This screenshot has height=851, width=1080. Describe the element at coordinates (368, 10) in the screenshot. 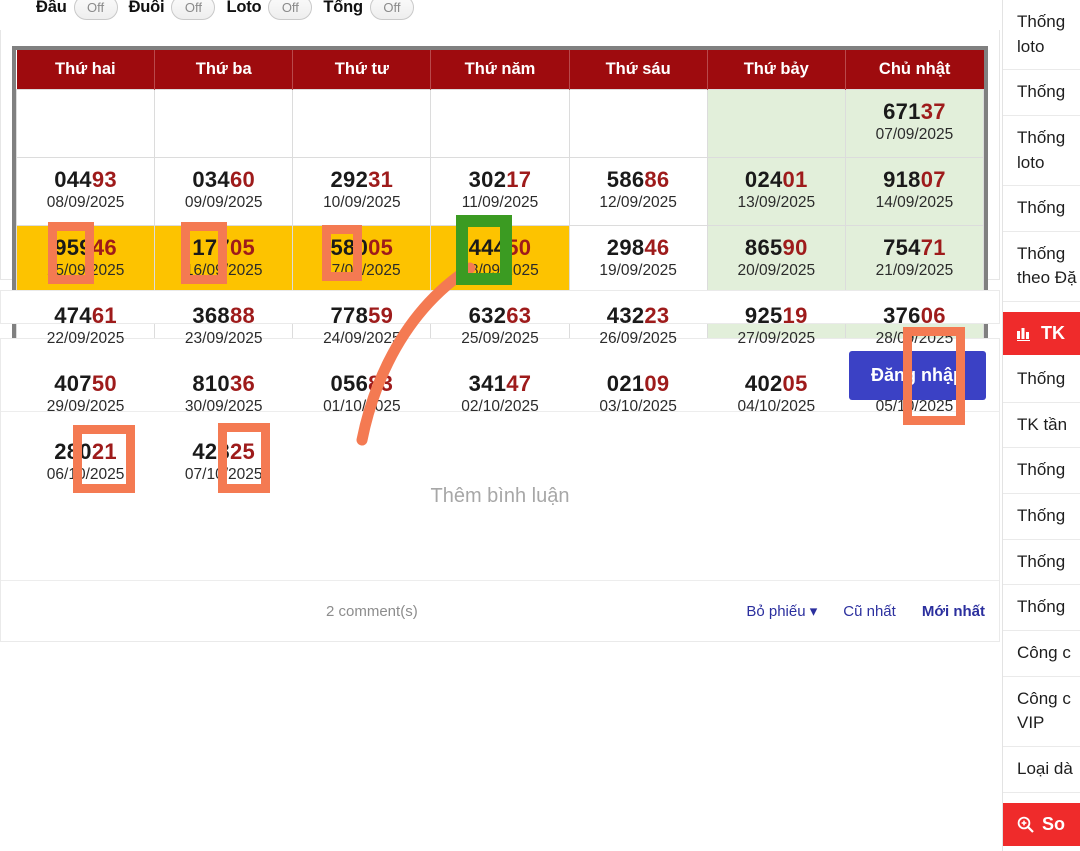

I see `toggle-group-3: Tổng Off` at that location.